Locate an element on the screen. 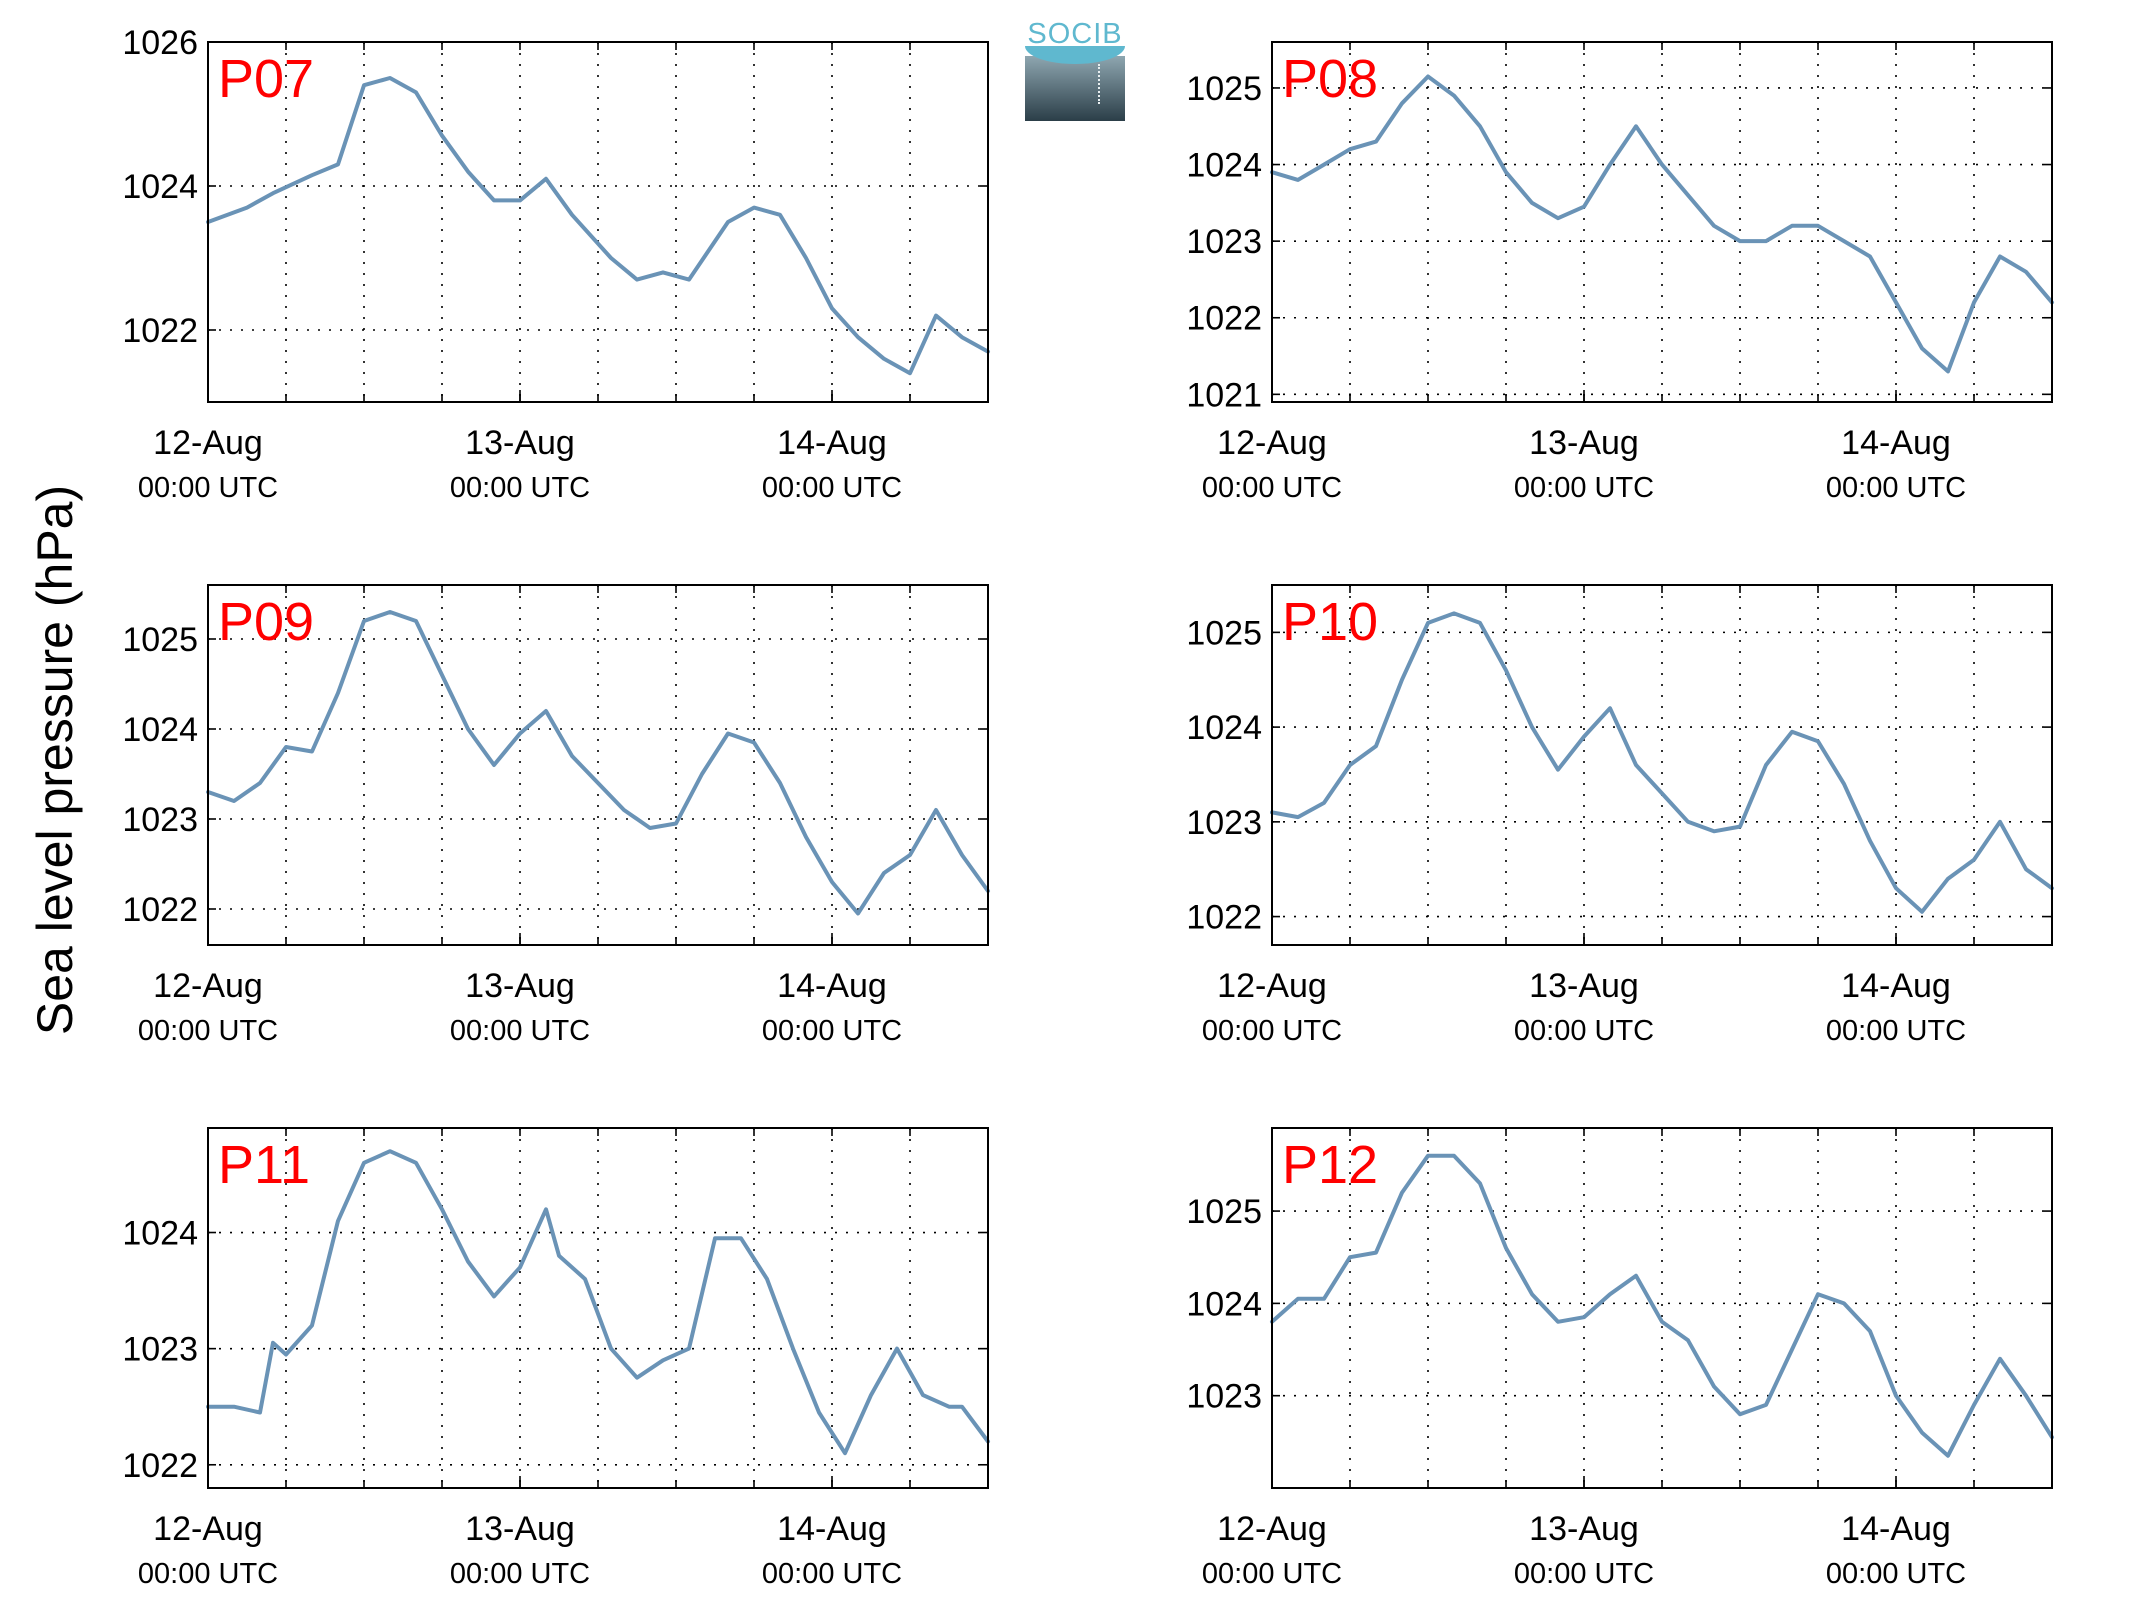 This screenshot has width=2133, height=1608. logo-dots is located at coordinates (1099, 84).